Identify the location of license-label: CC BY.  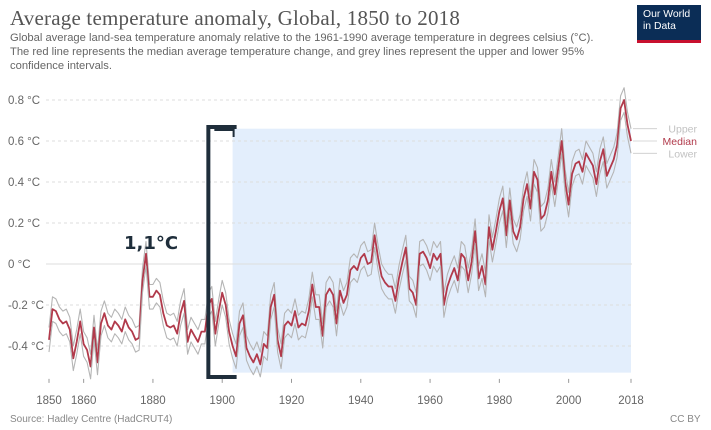
(685, 419).